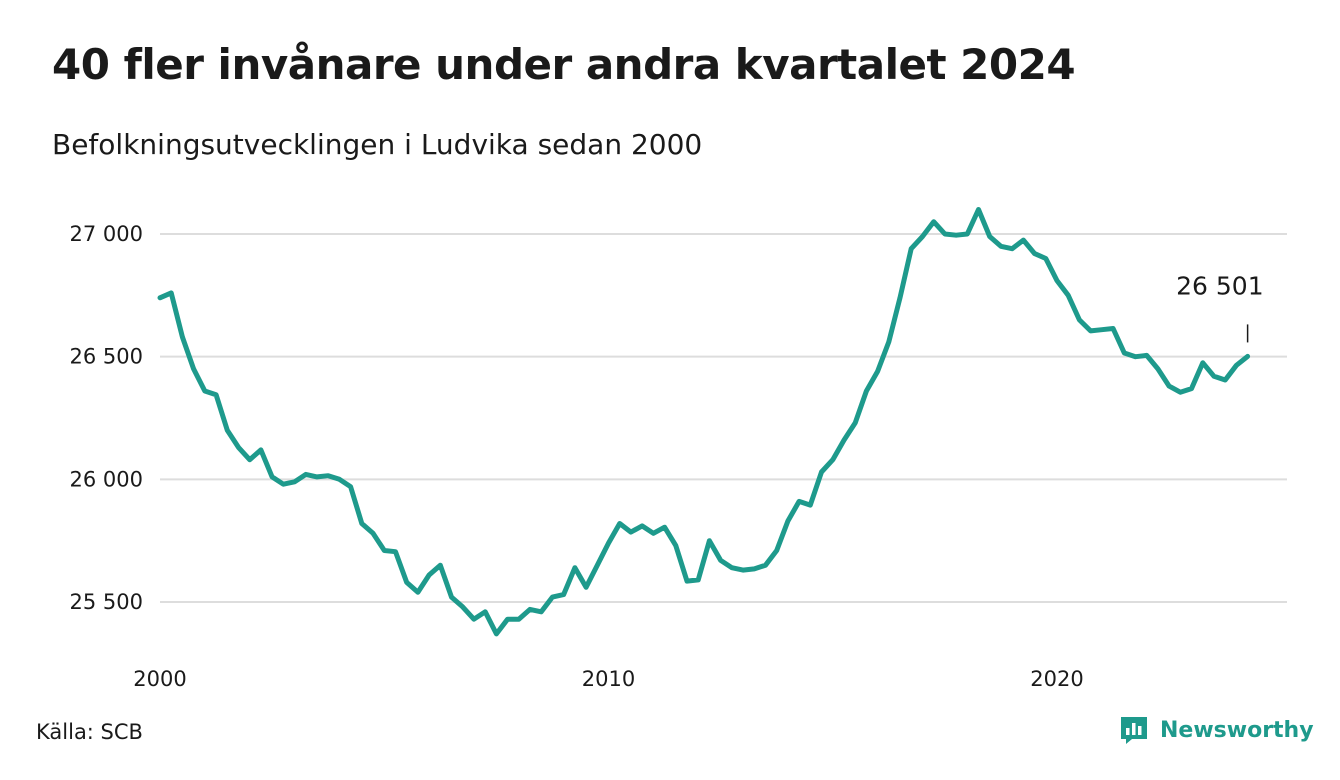 This screenshot has width=1340, height=780. I want to click on source-note: Källa: SCB, so click(89, 732).